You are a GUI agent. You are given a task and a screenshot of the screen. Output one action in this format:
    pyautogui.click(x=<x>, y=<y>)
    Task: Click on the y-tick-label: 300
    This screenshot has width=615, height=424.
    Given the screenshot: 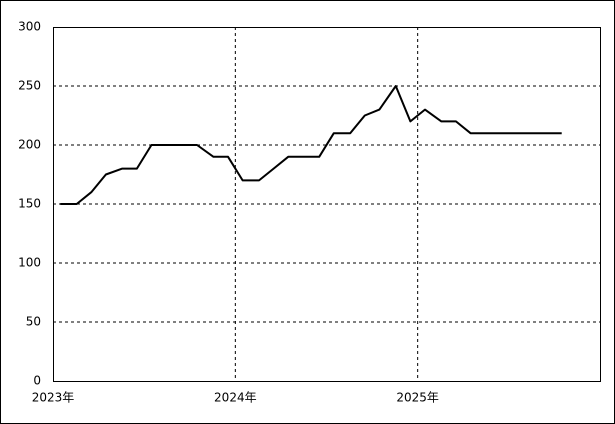 What is the action you would take?
    pyautogui.click(x=29, y=27)
    